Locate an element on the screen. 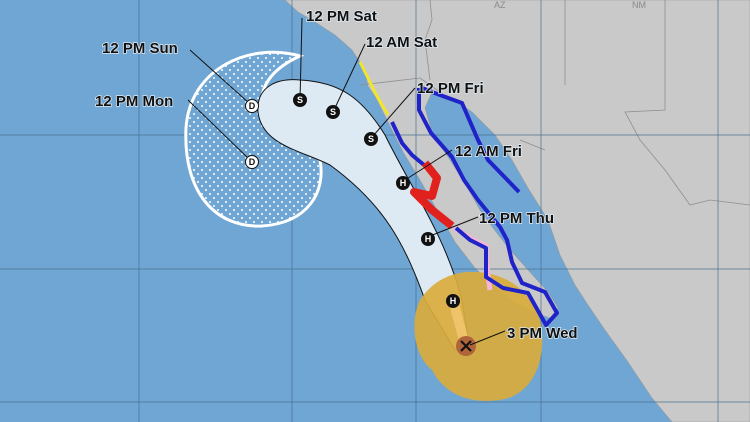 Image resolution: width=750 pixels, height=422 pixels. marker-12pm-fri: S is located at coordinates (371, 139).